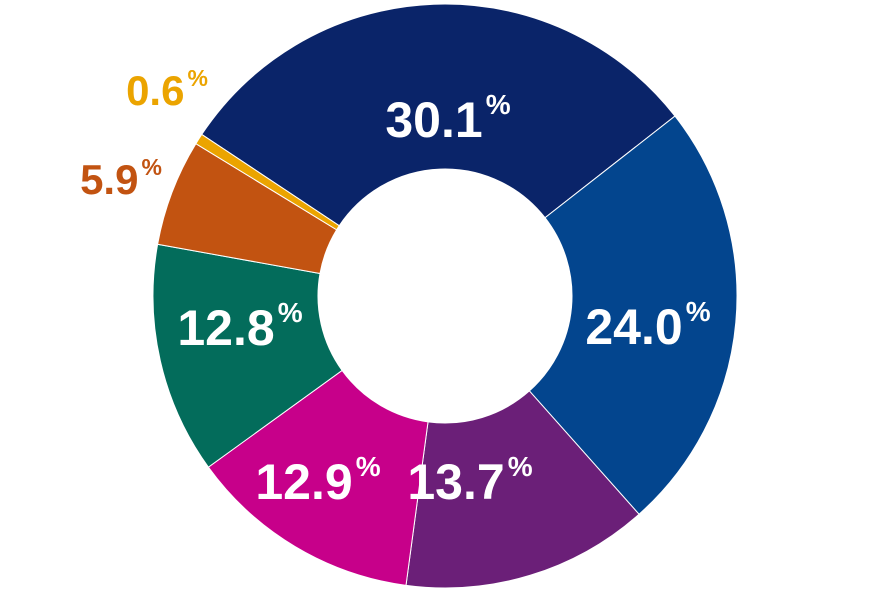 The width and height of the screenshot is (890, 593). What do you see at coordinates (303, 482) in the screenshot?
I see `slice-value: 12.9` at bounding box center [303, 482].